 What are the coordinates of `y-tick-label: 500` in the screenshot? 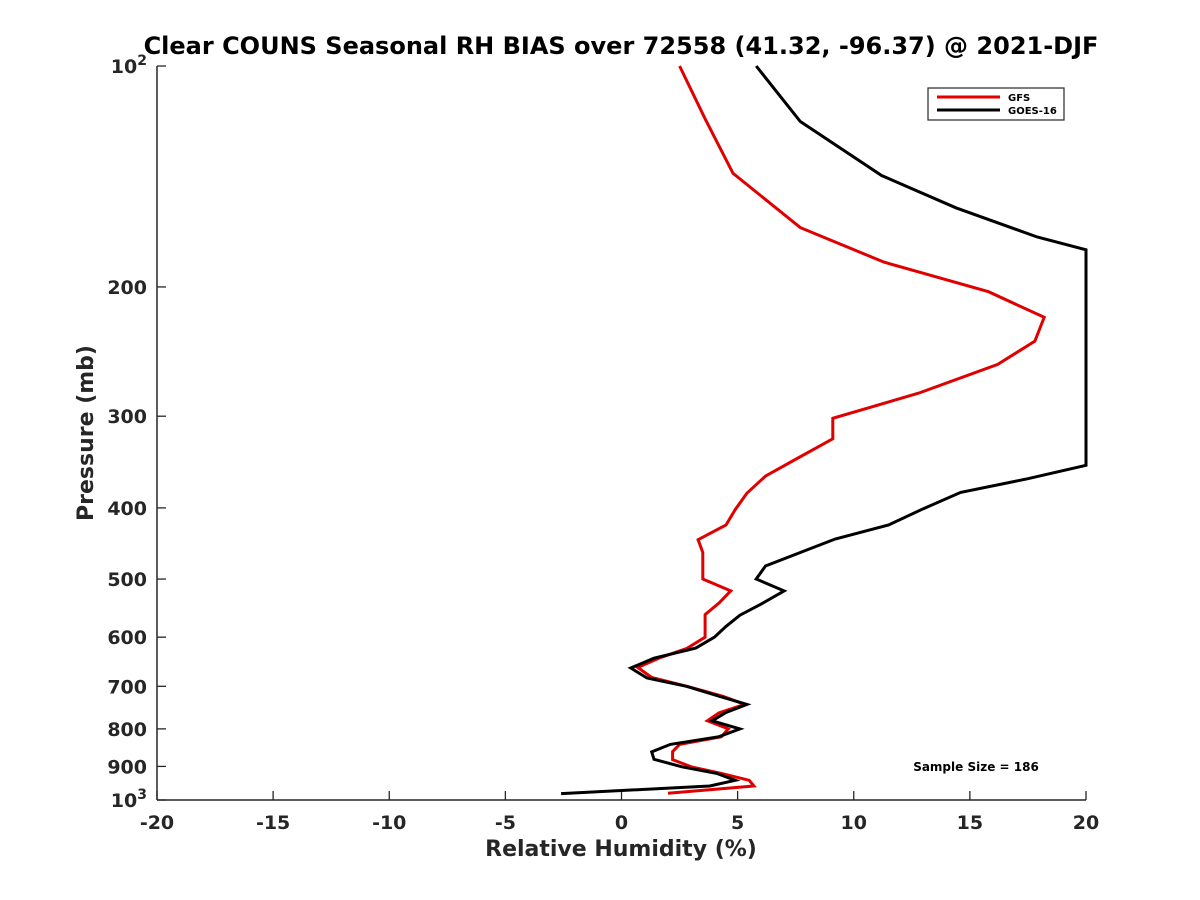 It's located at (127, 580).